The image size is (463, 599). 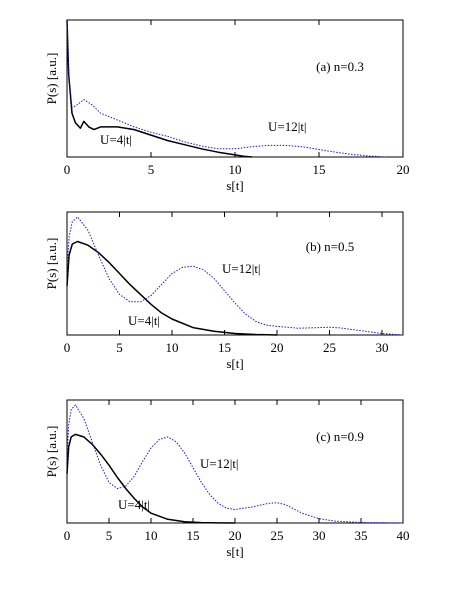 I want to click on x-tick-label: 35, so click(x=361, y=535).